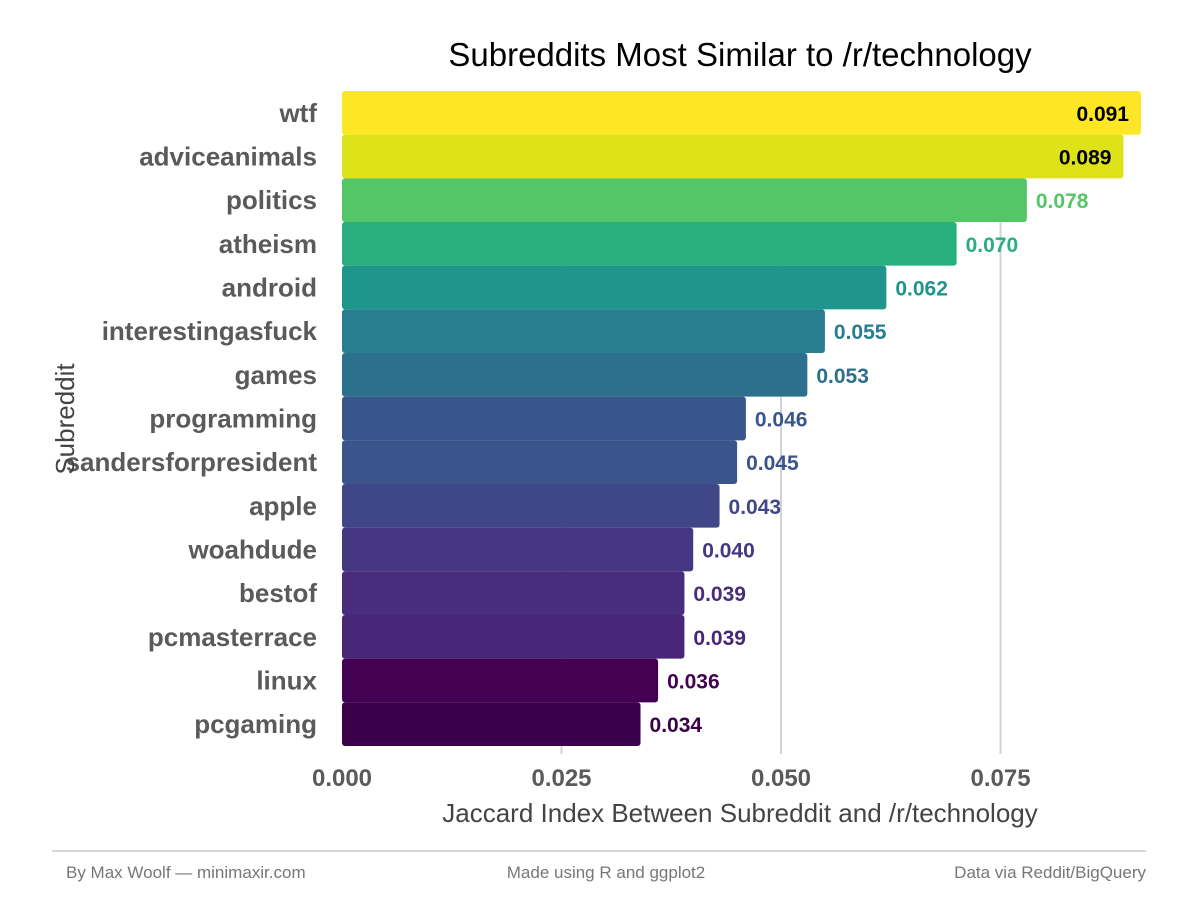 This screenshot has width=1200, height=900. Describe the element at coordinates (606, 872) in the screenshot. I see `footer-tool: Made using R and ggplot2` at that location.